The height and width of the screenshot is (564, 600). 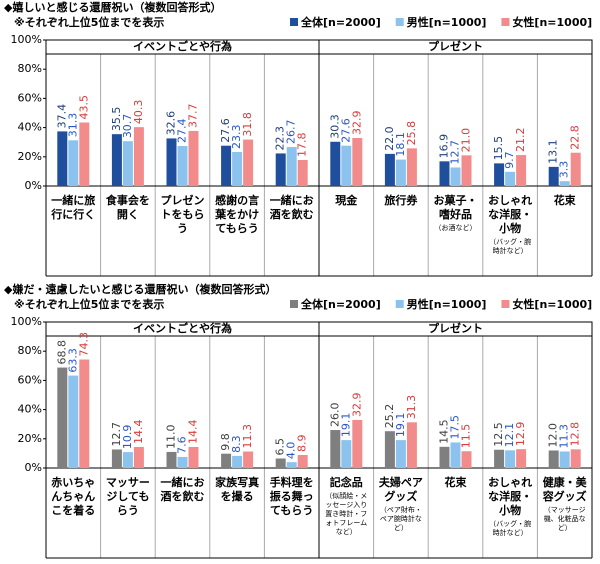 I want to click on value-label: 3.3, so click(x=564, y=170).